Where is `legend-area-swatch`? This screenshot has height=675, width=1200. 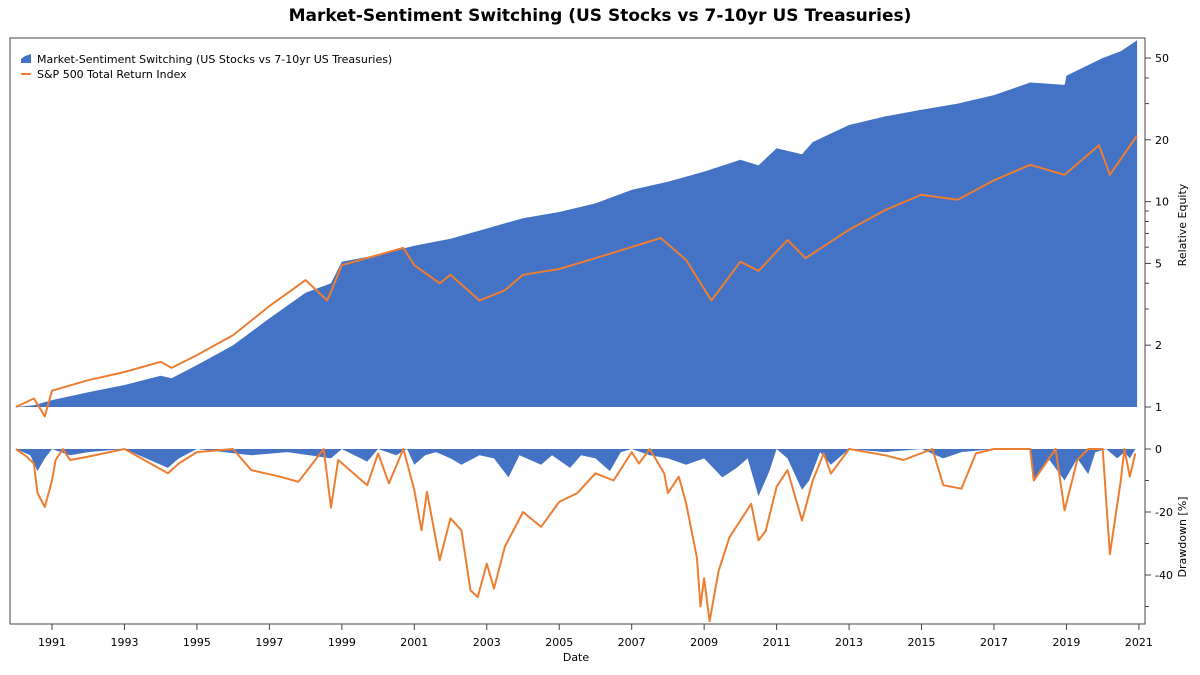 legend-area-swatch is located at coordinates (26, 58).